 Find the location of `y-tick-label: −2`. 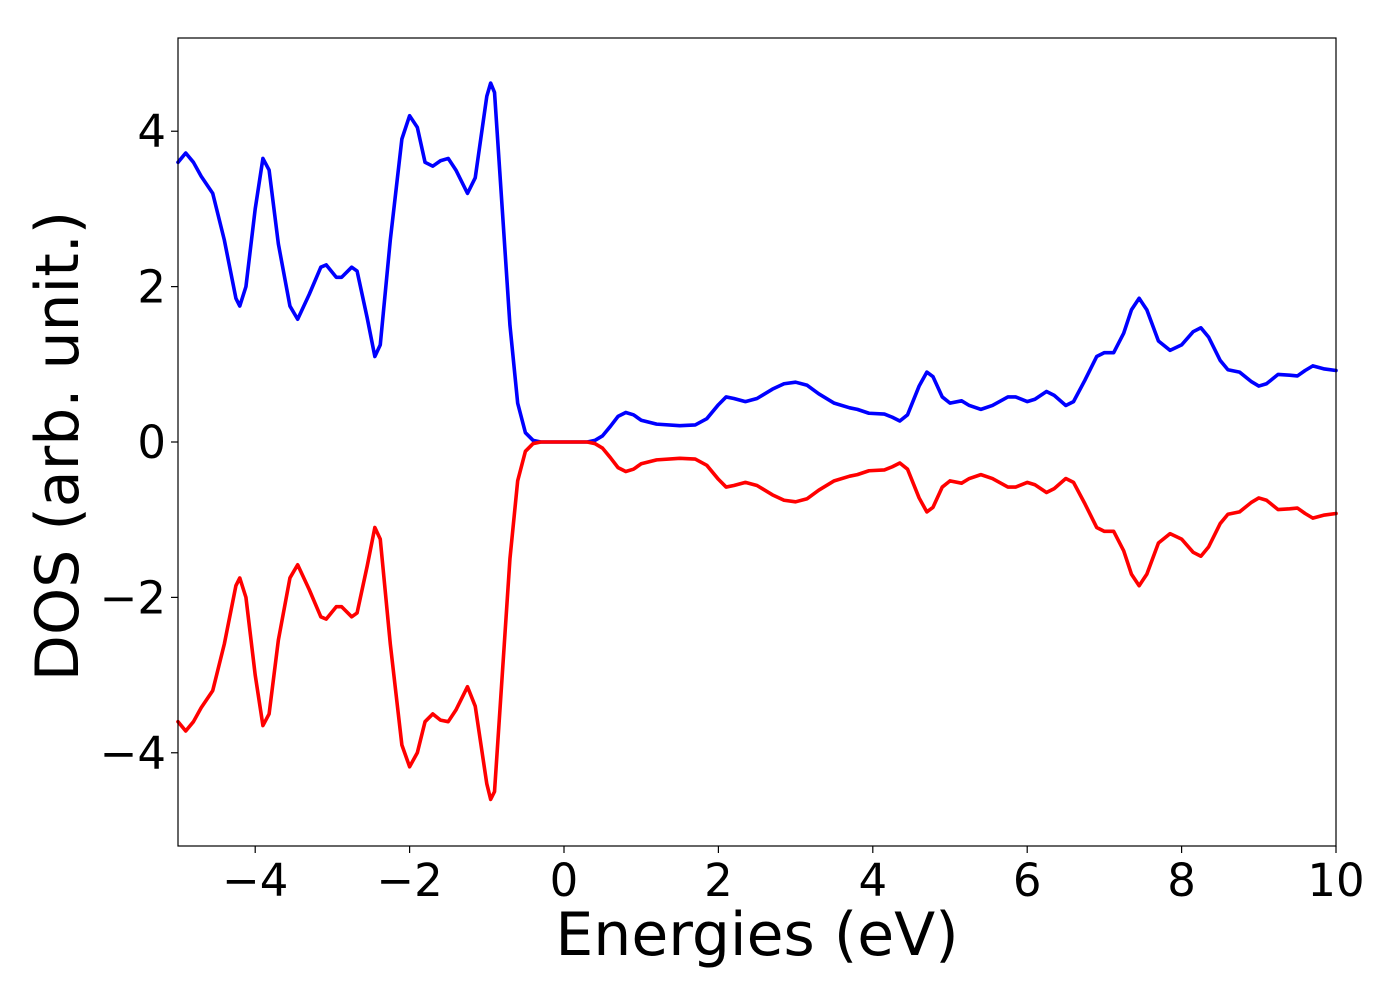

y-tick-label: −2 is located at coordinates (133, 597).